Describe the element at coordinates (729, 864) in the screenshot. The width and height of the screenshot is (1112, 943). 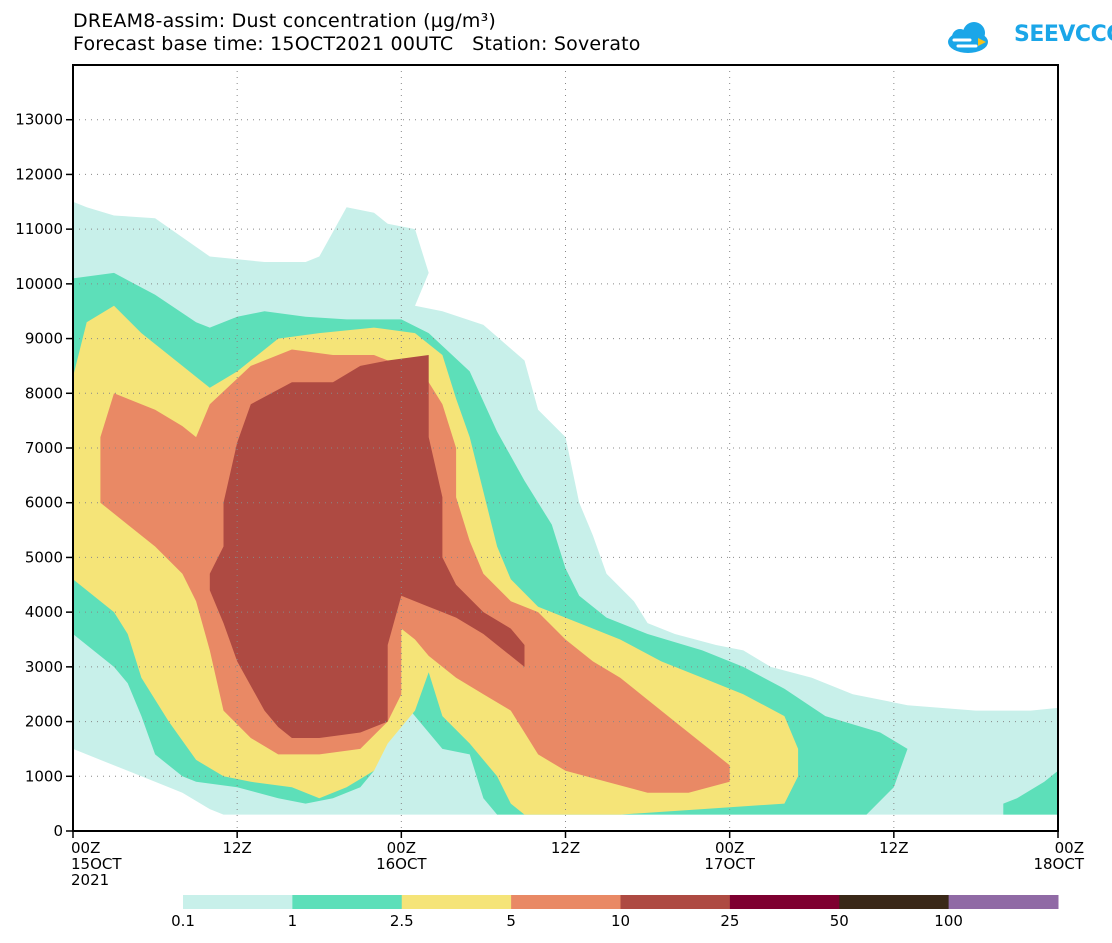
I see `x-tick-date: 17OCT` at that location.